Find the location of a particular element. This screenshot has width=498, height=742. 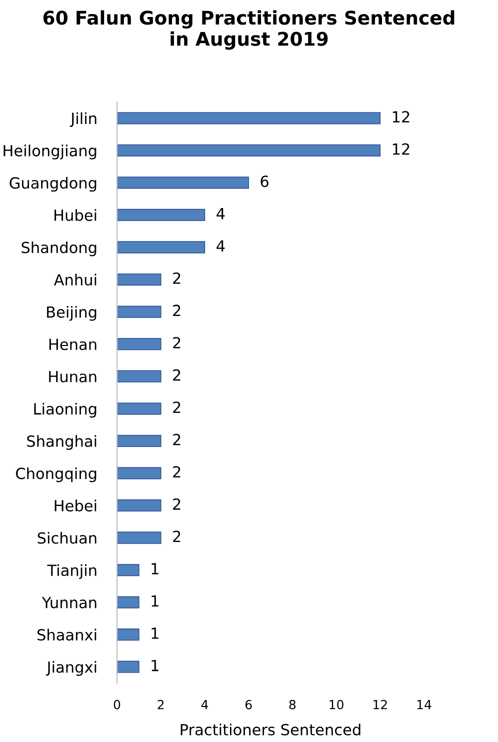

y-tick-label: Hebei is located at coordinates (75, 506).